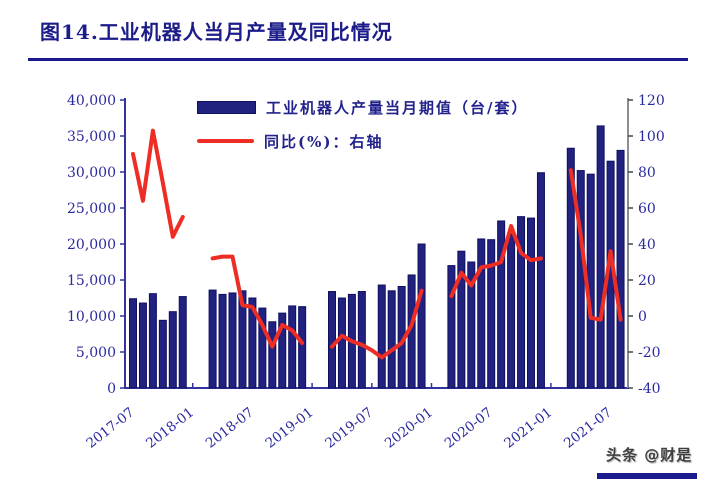 This screenshot has height=481, width=714. I want to click on watermark-text: 头条 @财是, so click(649, 455).